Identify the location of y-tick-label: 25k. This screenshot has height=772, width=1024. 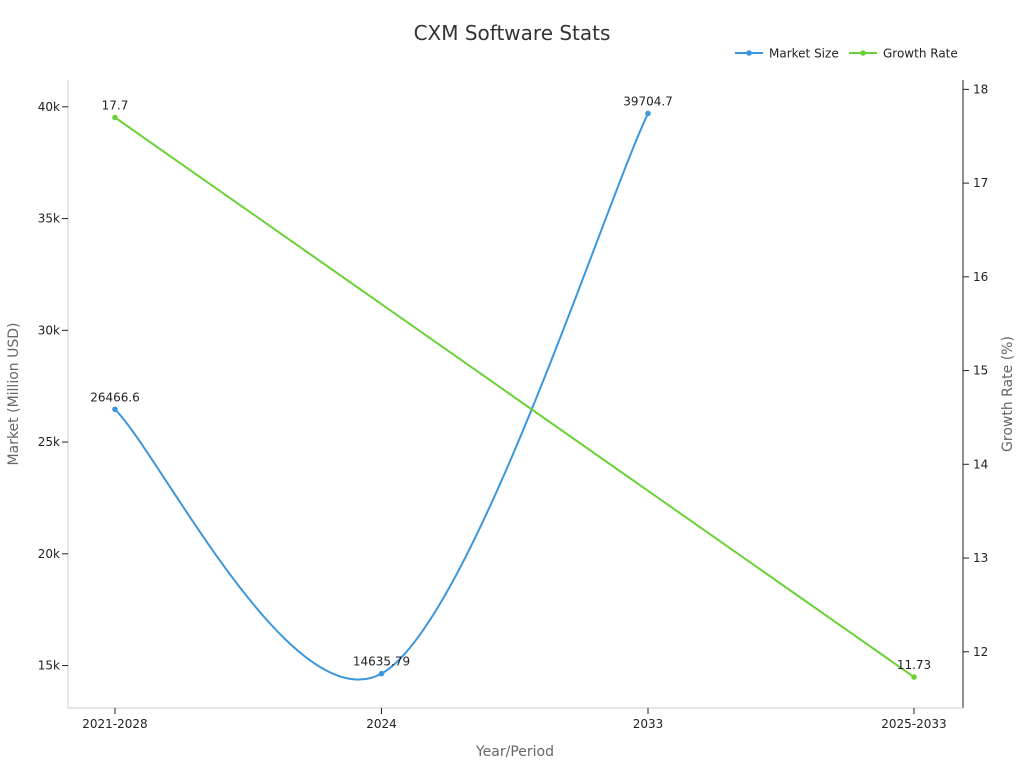
(49, 442).